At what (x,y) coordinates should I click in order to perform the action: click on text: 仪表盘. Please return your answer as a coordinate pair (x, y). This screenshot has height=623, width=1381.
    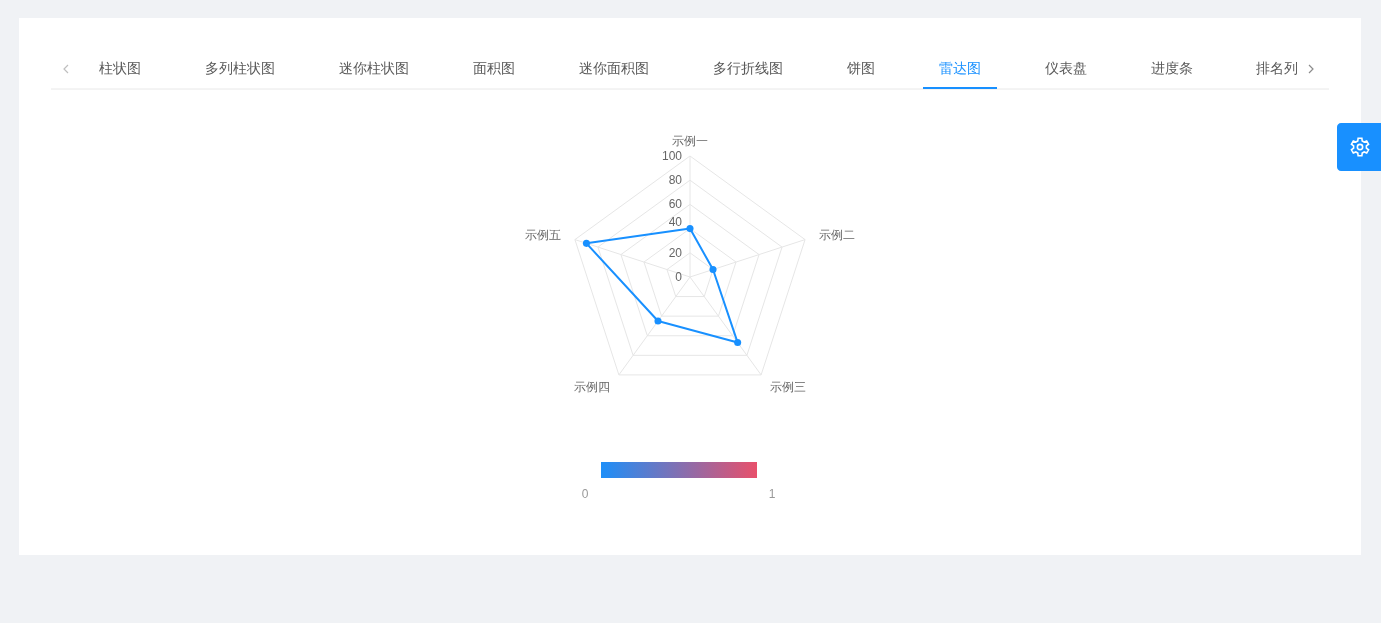
    Looking at the image, I should click on (1066, 68).